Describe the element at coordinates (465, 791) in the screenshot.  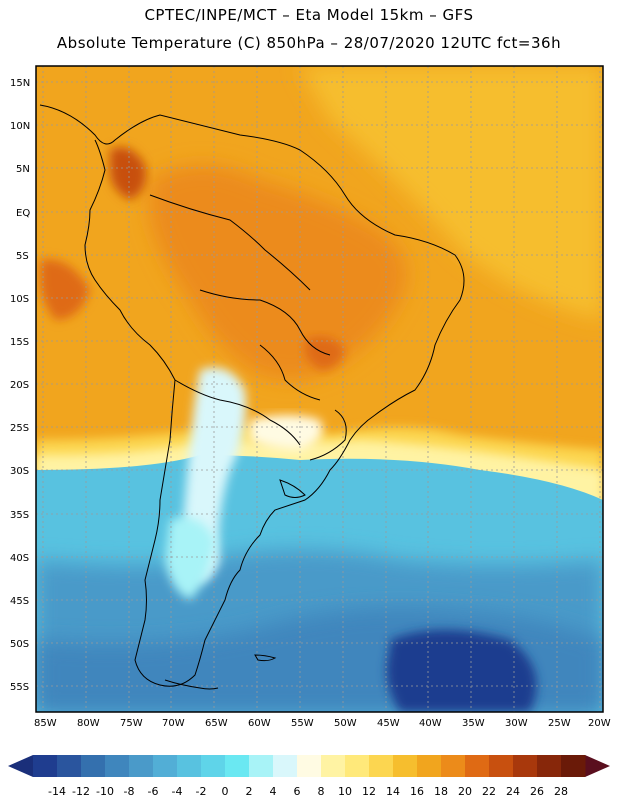
I see `colorbar-label: 20` at that location.